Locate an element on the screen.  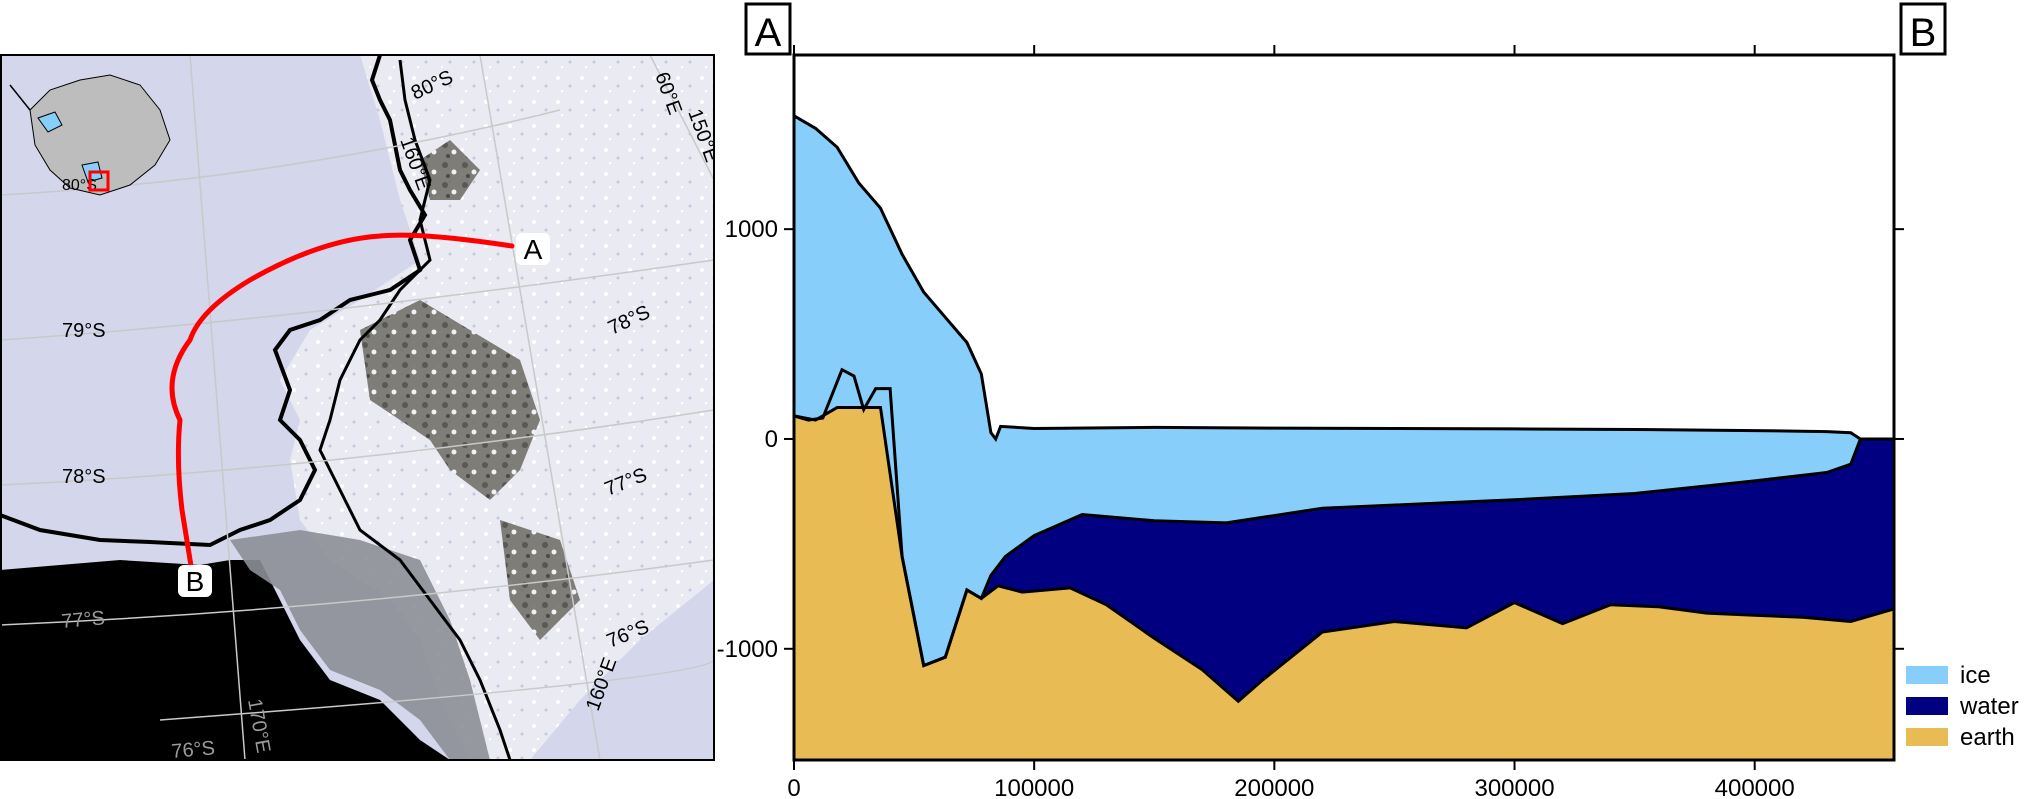
x-tick-label: 200000 is located at coordinates (1274, 787).